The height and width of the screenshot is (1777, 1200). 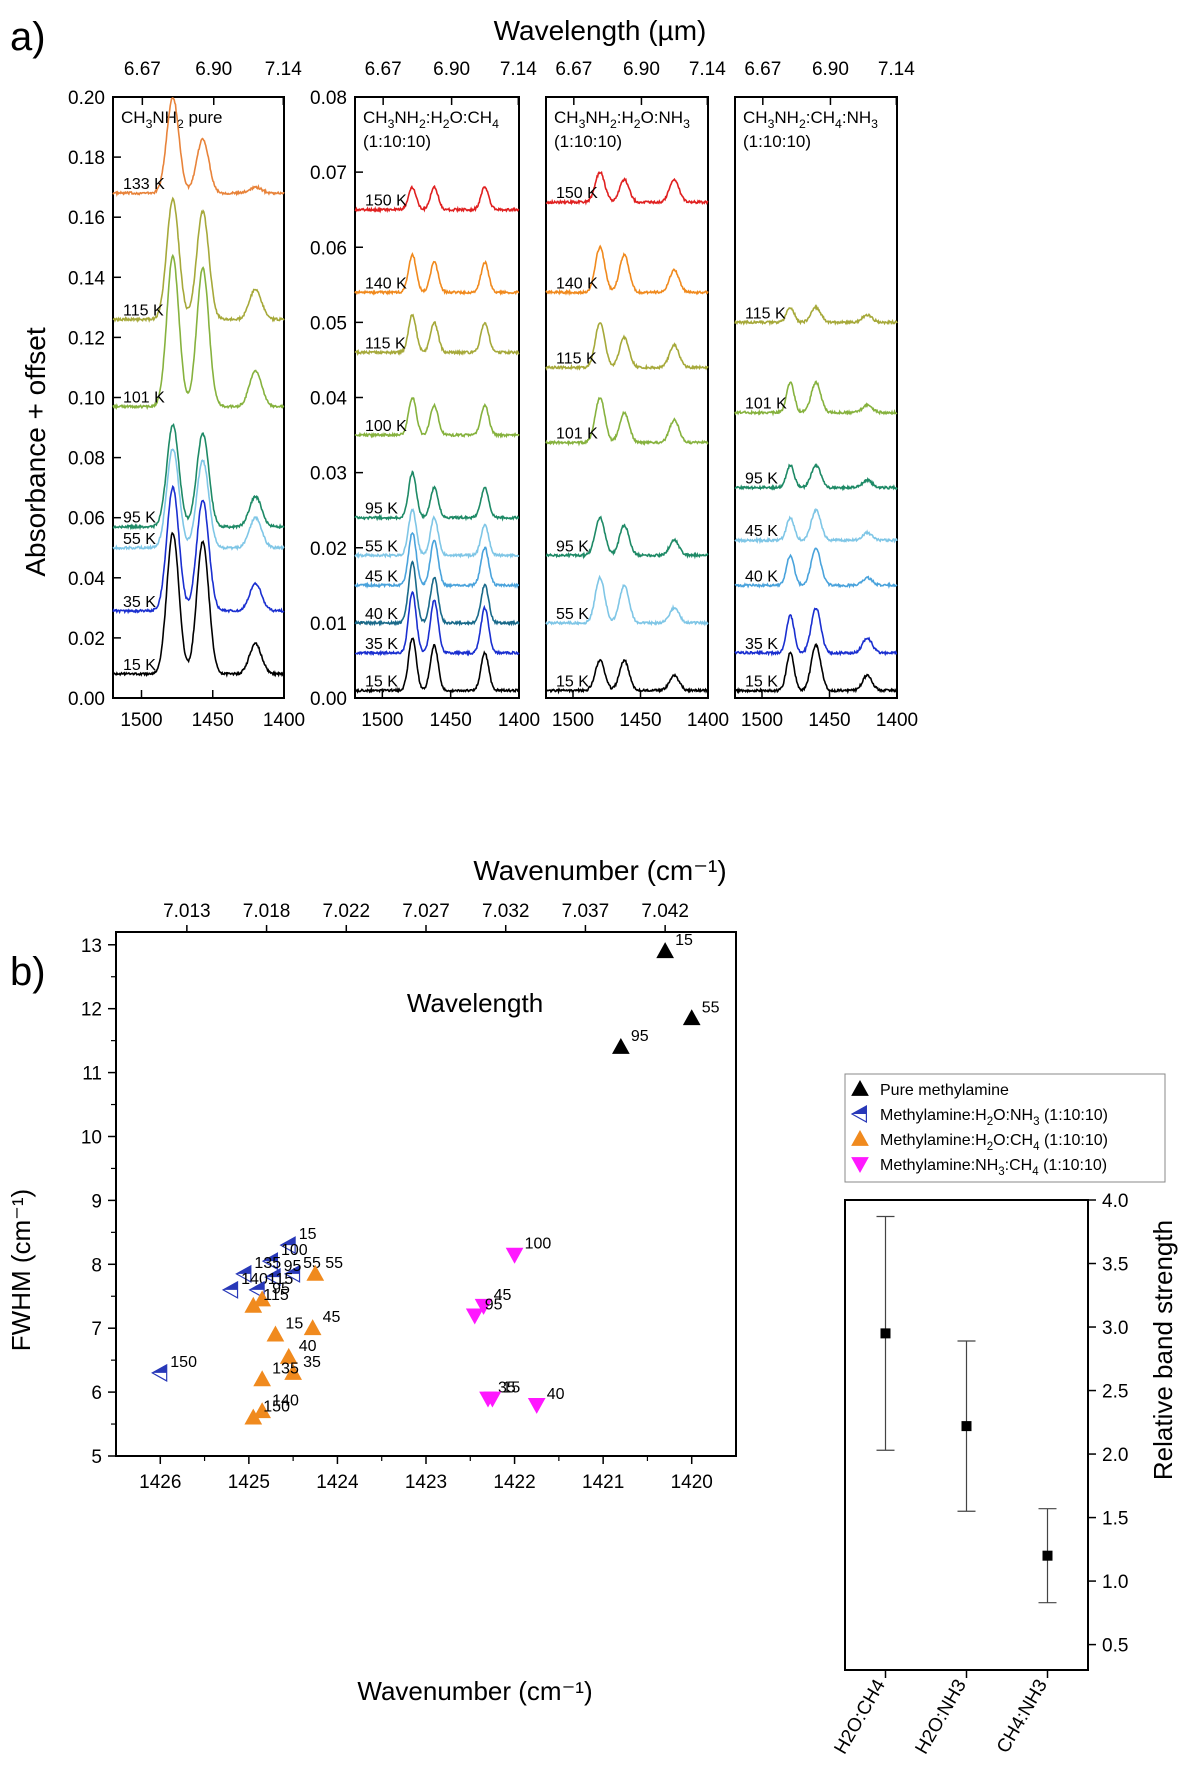 What do you see at coordinates (692, 1482) in the screenshot?
I see `x-tick-label: 1420` at bounding box center [692, 1482].